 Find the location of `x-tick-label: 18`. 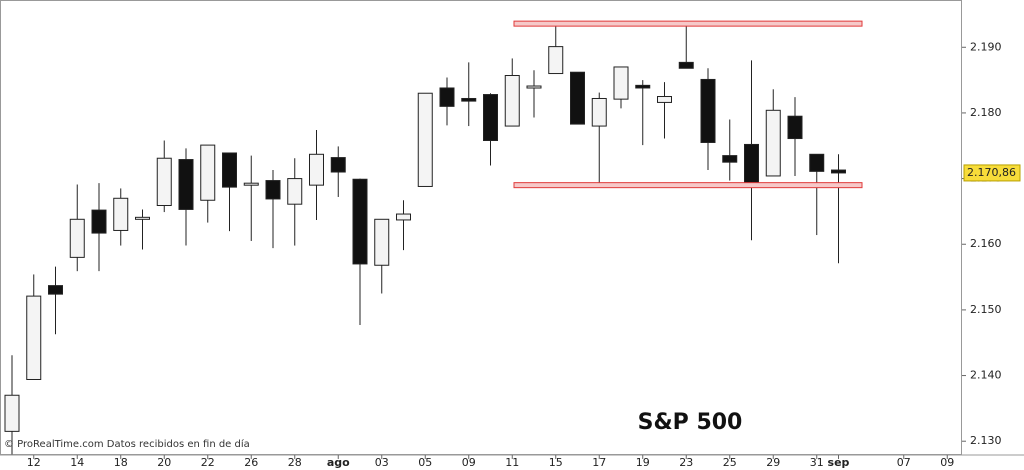

x-tick-label: 18 is located at coordinates (121, 462).